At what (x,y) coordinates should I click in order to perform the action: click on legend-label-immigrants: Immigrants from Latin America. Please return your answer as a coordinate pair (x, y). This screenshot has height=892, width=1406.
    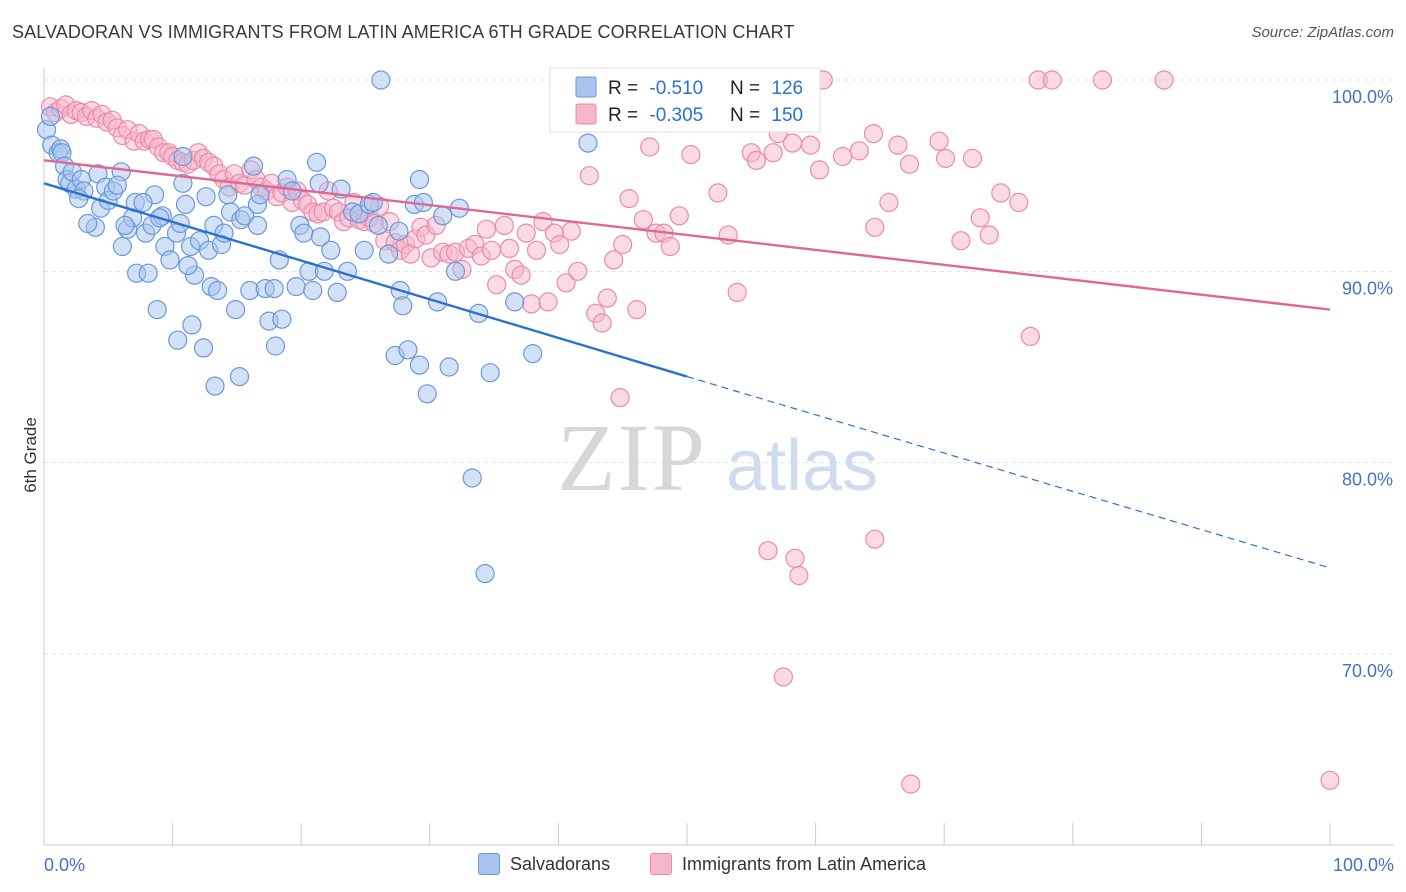
    Looking at the image, I should click on (804, 863).